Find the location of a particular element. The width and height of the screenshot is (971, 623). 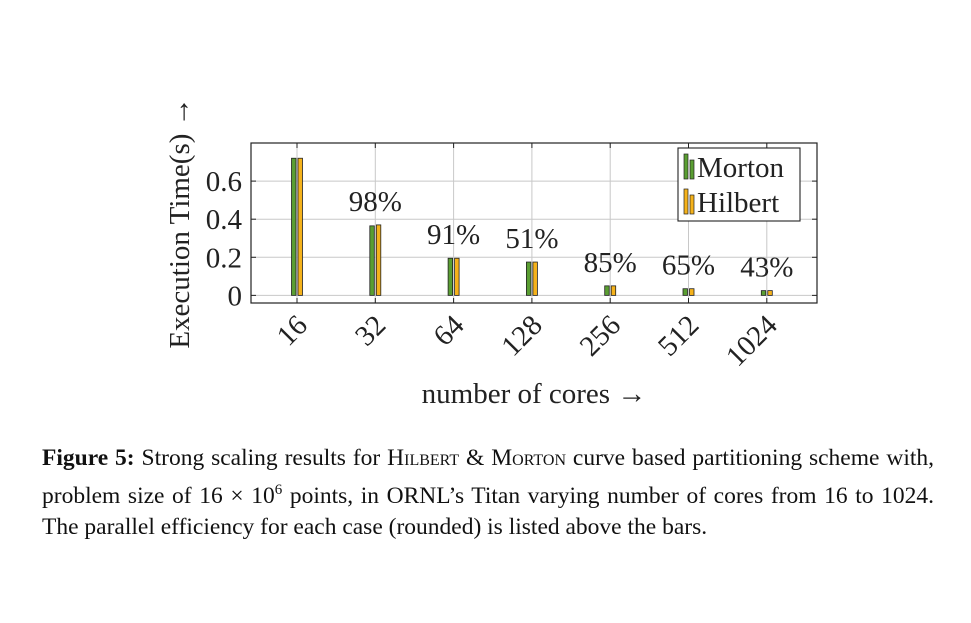

x-tick-label: 128 is located at coordinates (521, 335).